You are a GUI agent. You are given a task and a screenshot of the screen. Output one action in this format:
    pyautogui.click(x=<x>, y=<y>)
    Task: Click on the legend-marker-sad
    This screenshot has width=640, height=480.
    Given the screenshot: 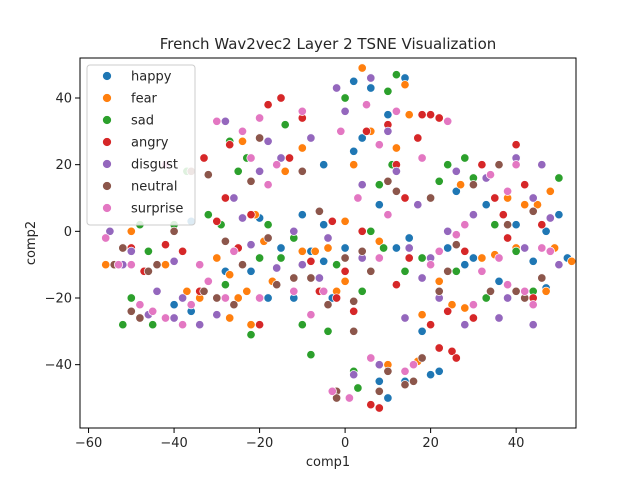 What is the action you would take?
    pyautogui.click(x=107, y=120)
    